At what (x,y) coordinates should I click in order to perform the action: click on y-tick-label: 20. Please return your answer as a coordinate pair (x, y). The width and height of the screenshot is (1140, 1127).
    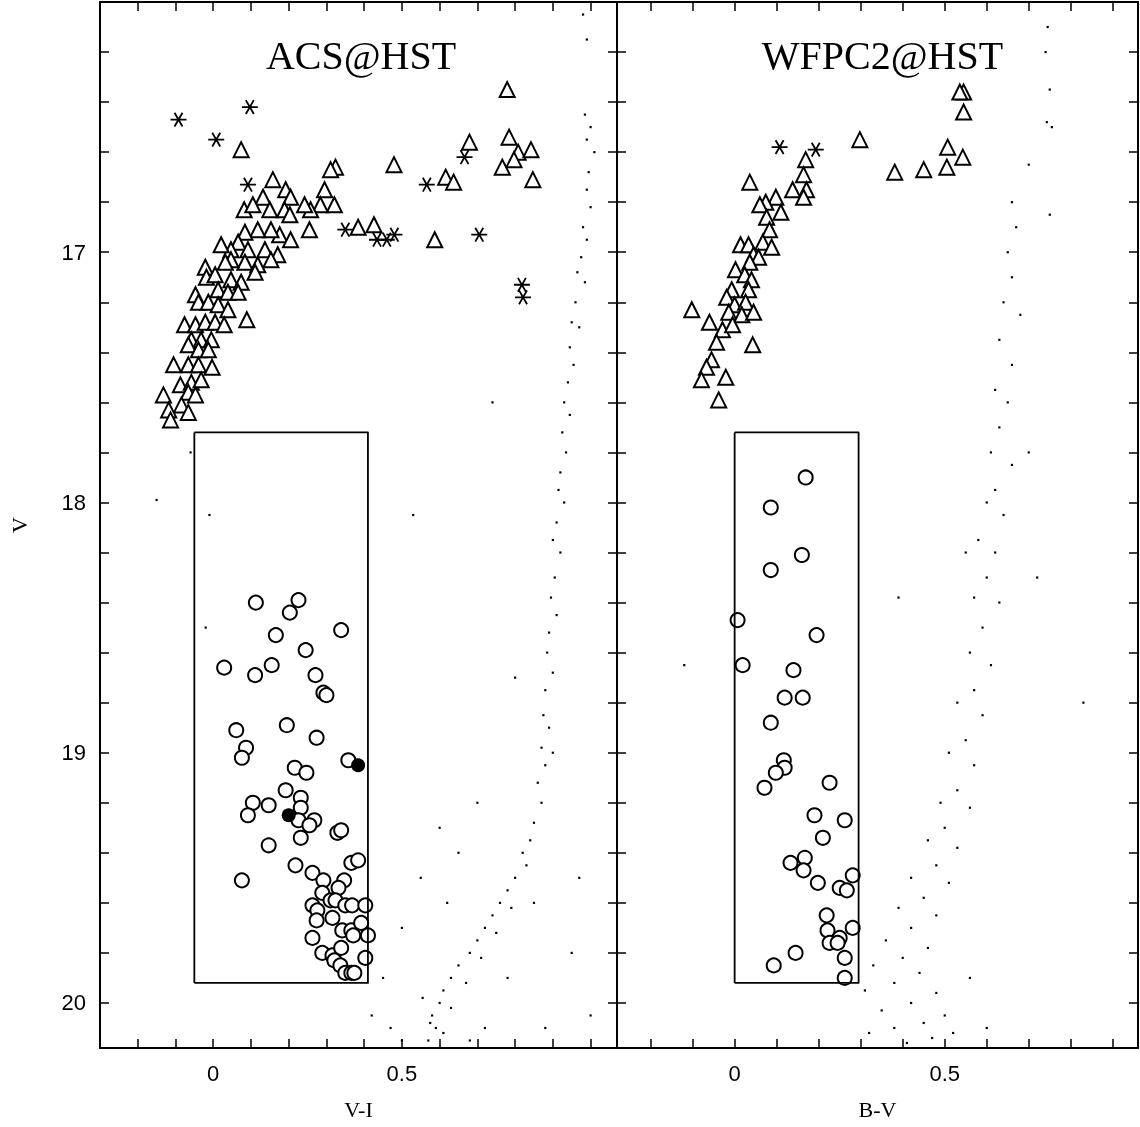
    Looking at the image, I should click on (73, 1003).